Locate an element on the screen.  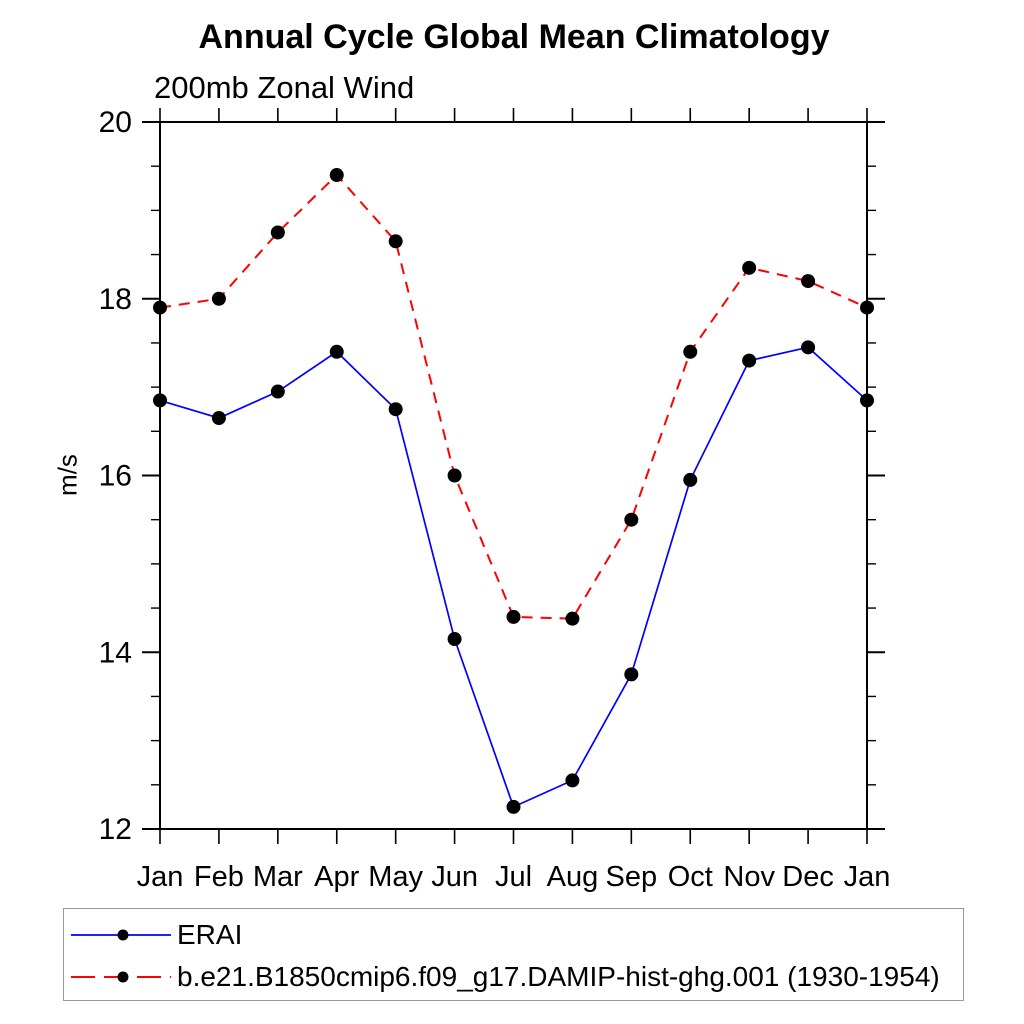
y-tick-label: 20 is located at coordinates (115, 122).